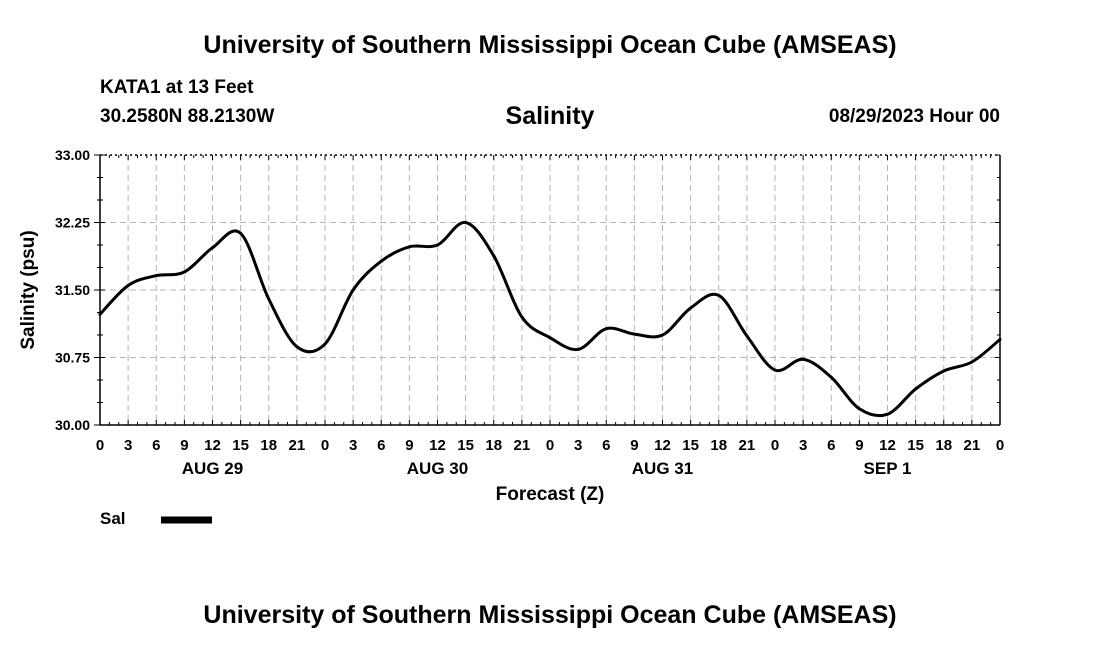  What do you see at coordinates (156, 518) in the screenshot?
I see `legend: Sal` at bounding box center [156, 518].